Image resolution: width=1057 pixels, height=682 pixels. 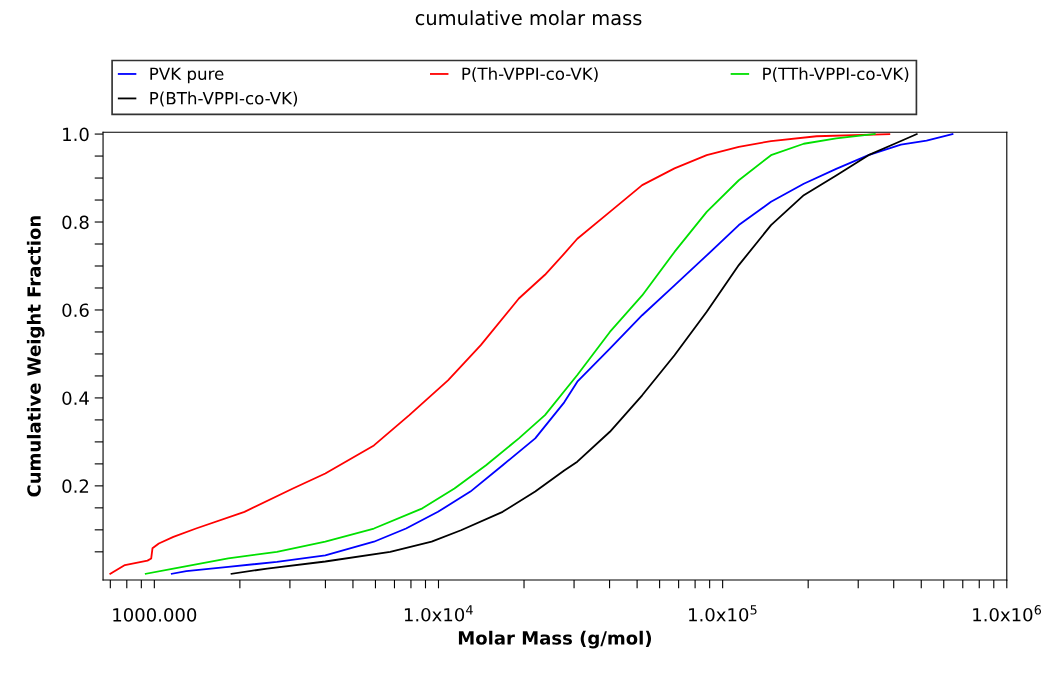 I want to click on legend-label: P(BTh-VPPI-co-VK), so click(x=224, y=99).